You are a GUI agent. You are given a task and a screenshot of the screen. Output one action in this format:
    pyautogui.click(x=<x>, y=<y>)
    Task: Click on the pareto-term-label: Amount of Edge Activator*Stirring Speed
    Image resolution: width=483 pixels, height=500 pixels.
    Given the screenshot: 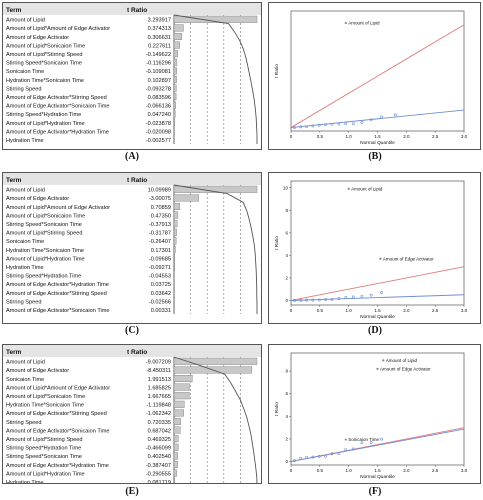 What is the action you would take?
    pyautogui.click(x=56, y=98)
    